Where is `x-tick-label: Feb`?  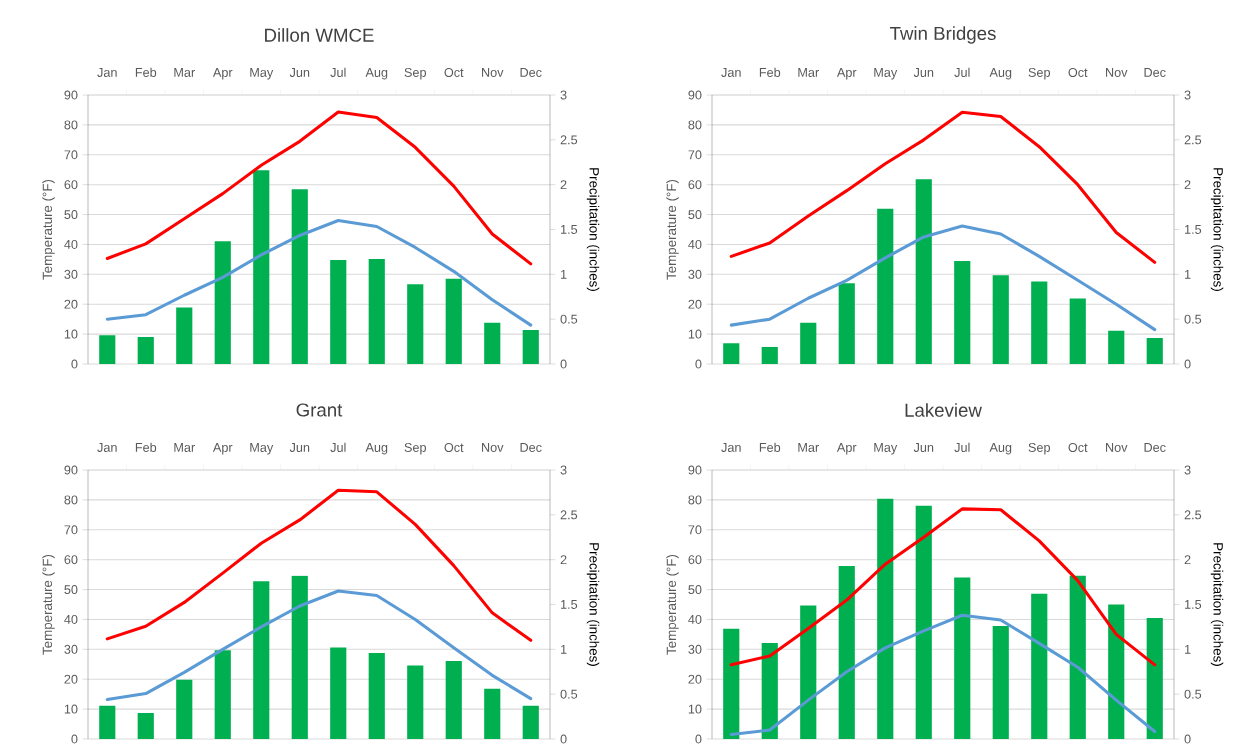 x-tick-label: Feb is located at coordinates (146, 447).